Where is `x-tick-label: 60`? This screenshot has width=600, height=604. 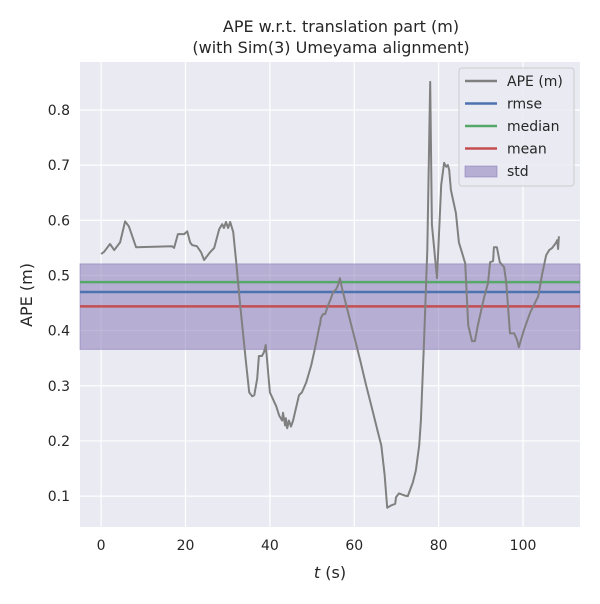 x-tick-label: 60 is located at coordinates (354, 546).